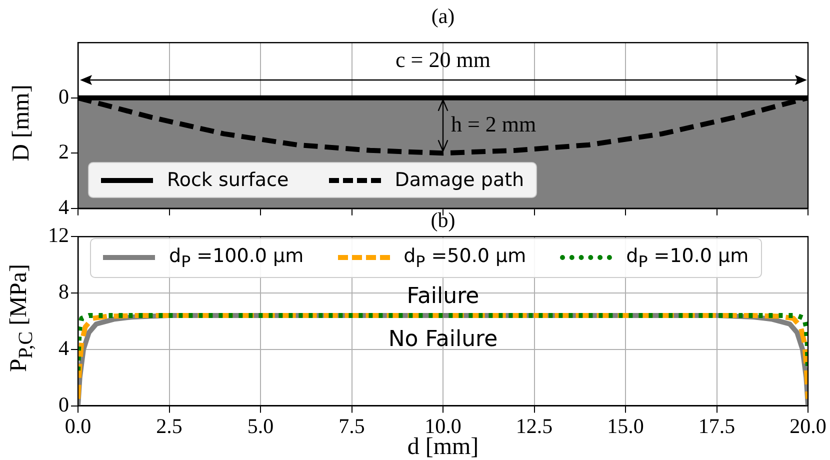  What do you see at coordinates (260, 426) in the screenshot?
I see `x-tick-label: 5.0` at bounding box center [260, 426].